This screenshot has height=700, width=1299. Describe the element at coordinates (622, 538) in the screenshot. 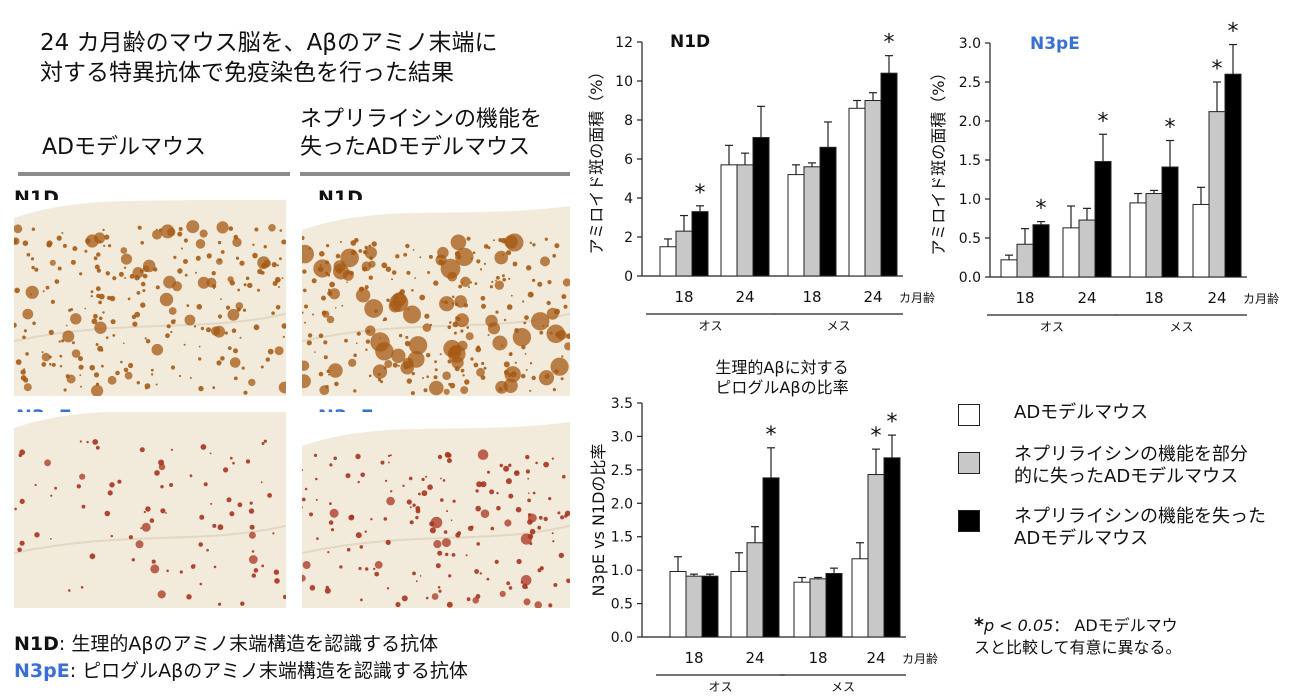

I see `y-tick-label: 1.5` at that location.